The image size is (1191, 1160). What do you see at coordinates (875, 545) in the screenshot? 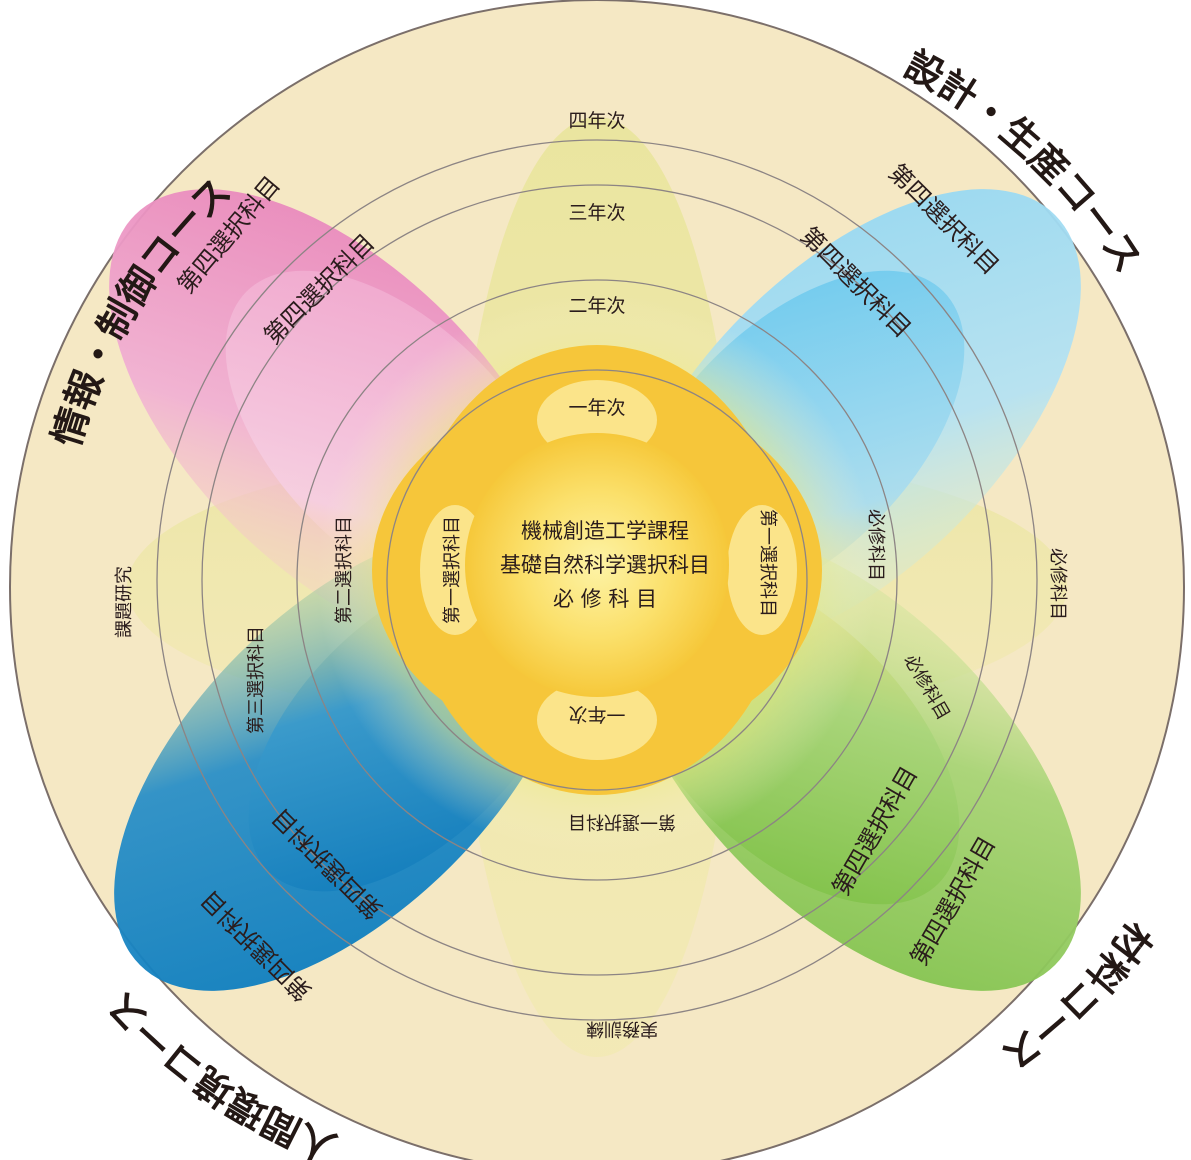
I see `required-right-upper-label: 必修科目` at bounding box center [875, 545].